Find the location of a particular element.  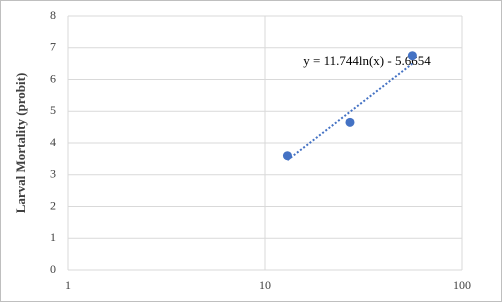

y-tick-label: 4 is located at coordinates (53, 142).